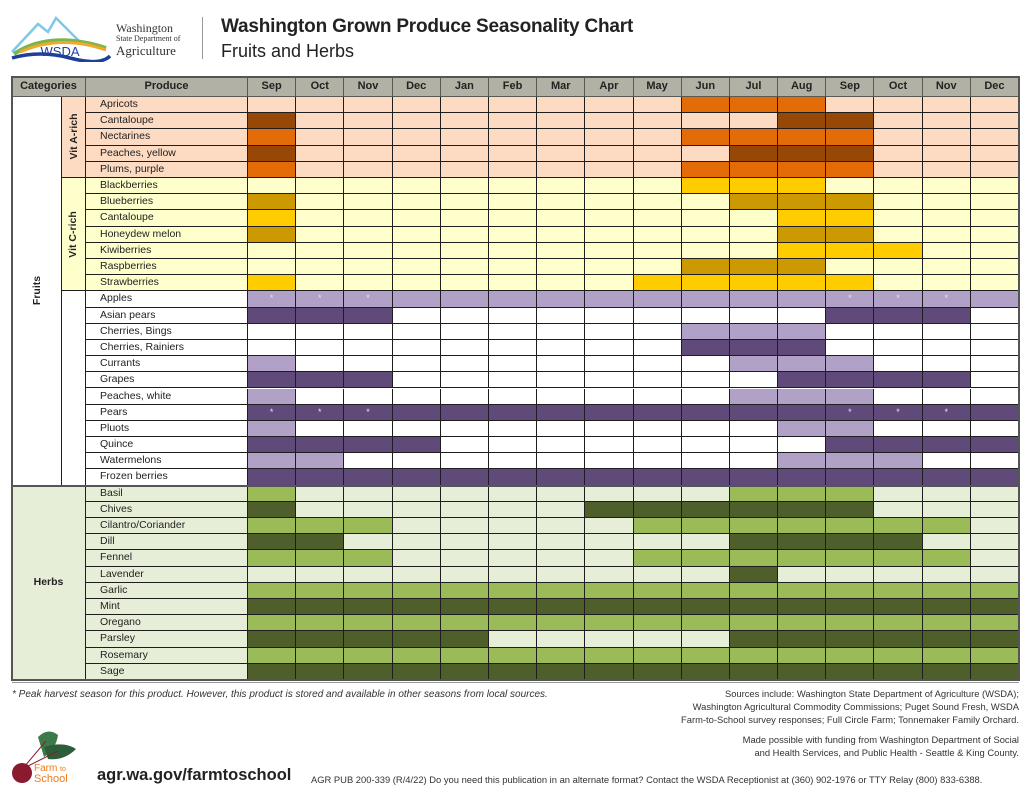 The width and height of the screenshot is (1033, 804). What do you see at coordinates (167, 105) in the screenshot?
I see `produce-name: Apricots` at bounding box center [167, 105].